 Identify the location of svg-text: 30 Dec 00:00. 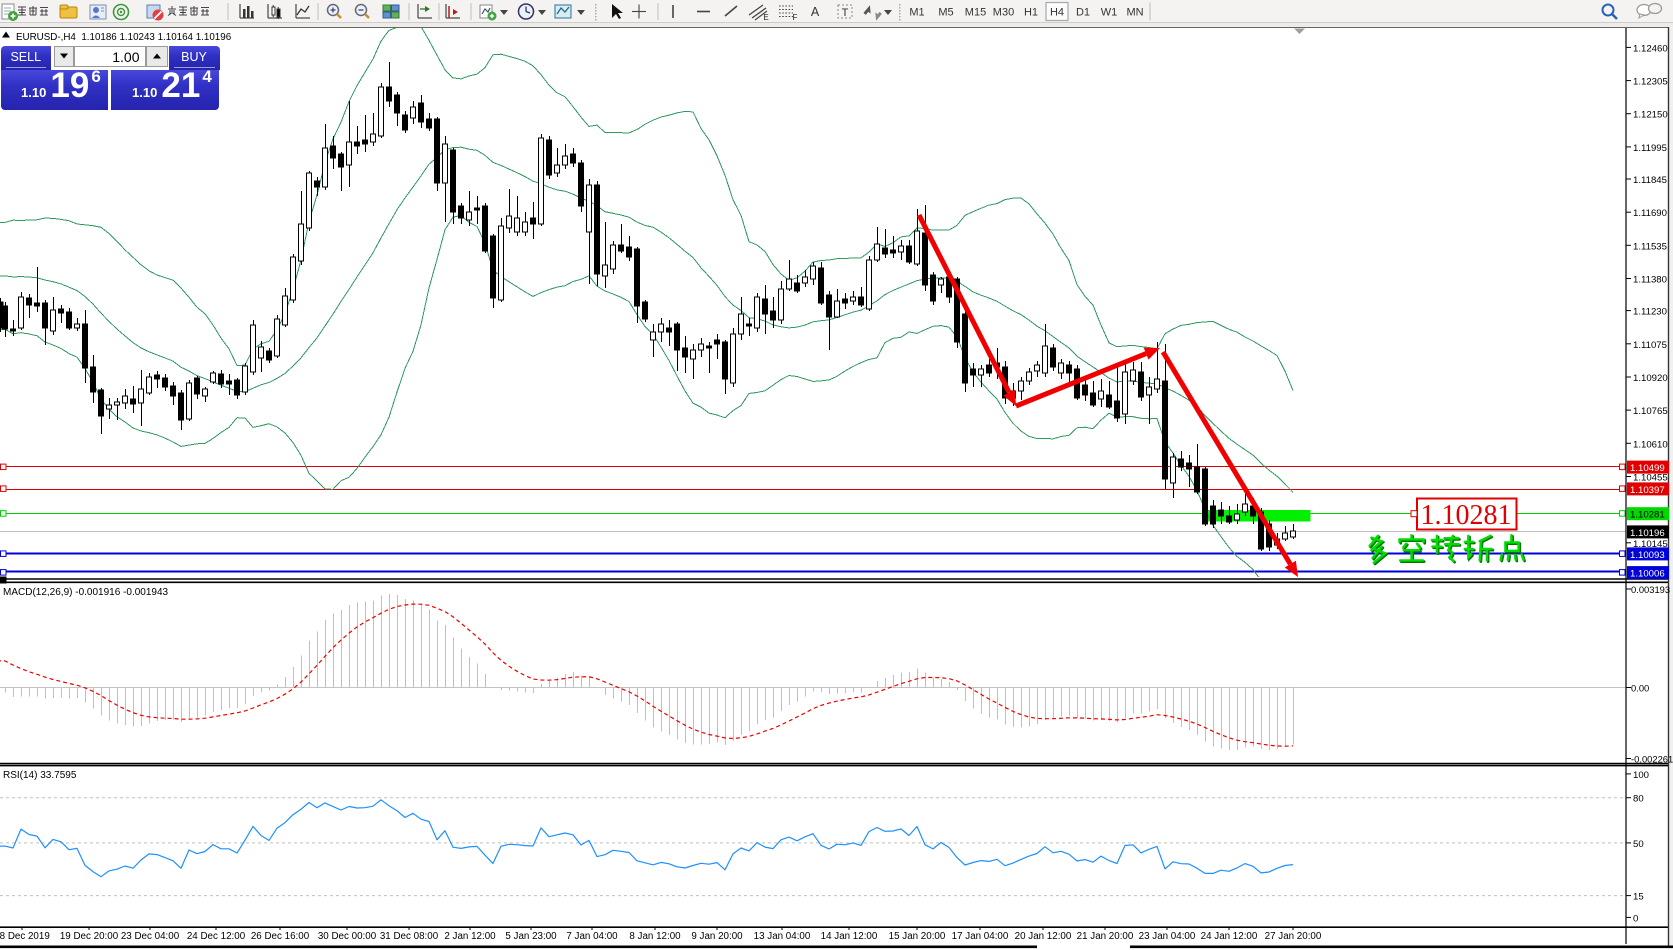
(347, 936).